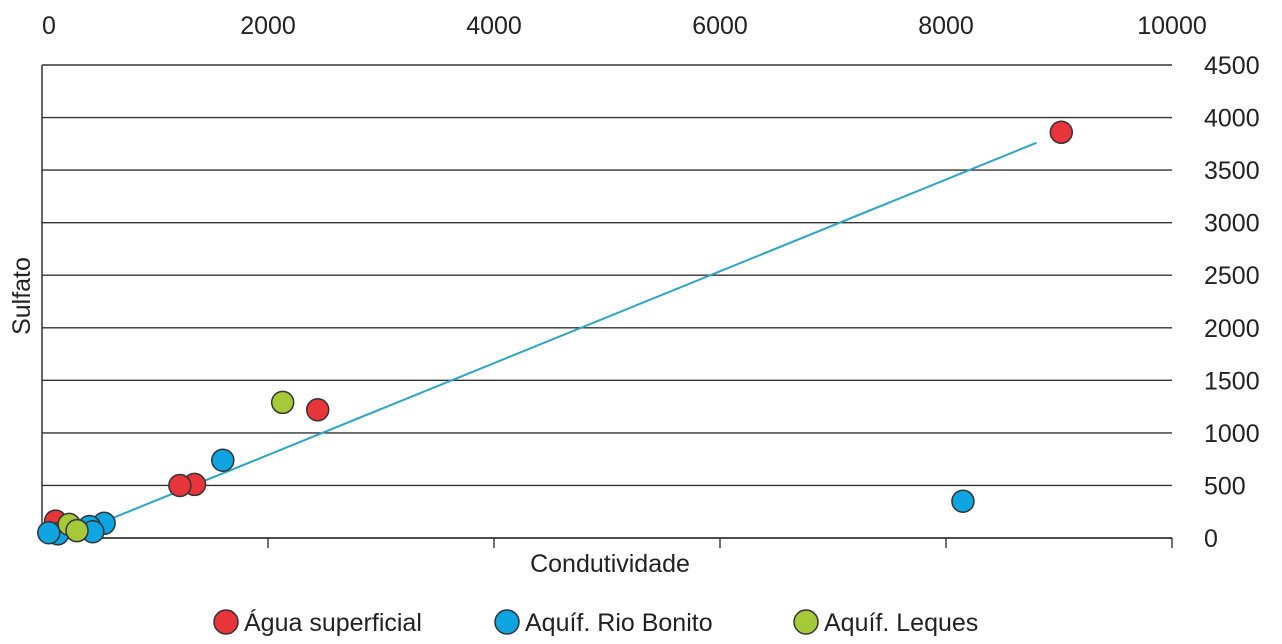 This screenshot has height=644, width=1282. I want to click on y-tick-label: 0, so click(1211, 539).